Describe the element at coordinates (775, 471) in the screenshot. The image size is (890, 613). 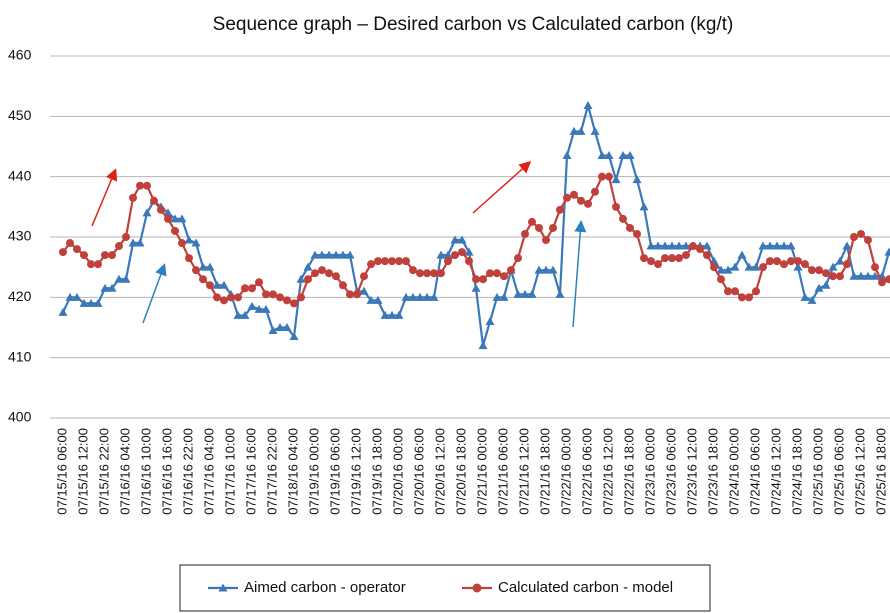
I see `x-tick-label: 07/24/16 12:00` at that location.